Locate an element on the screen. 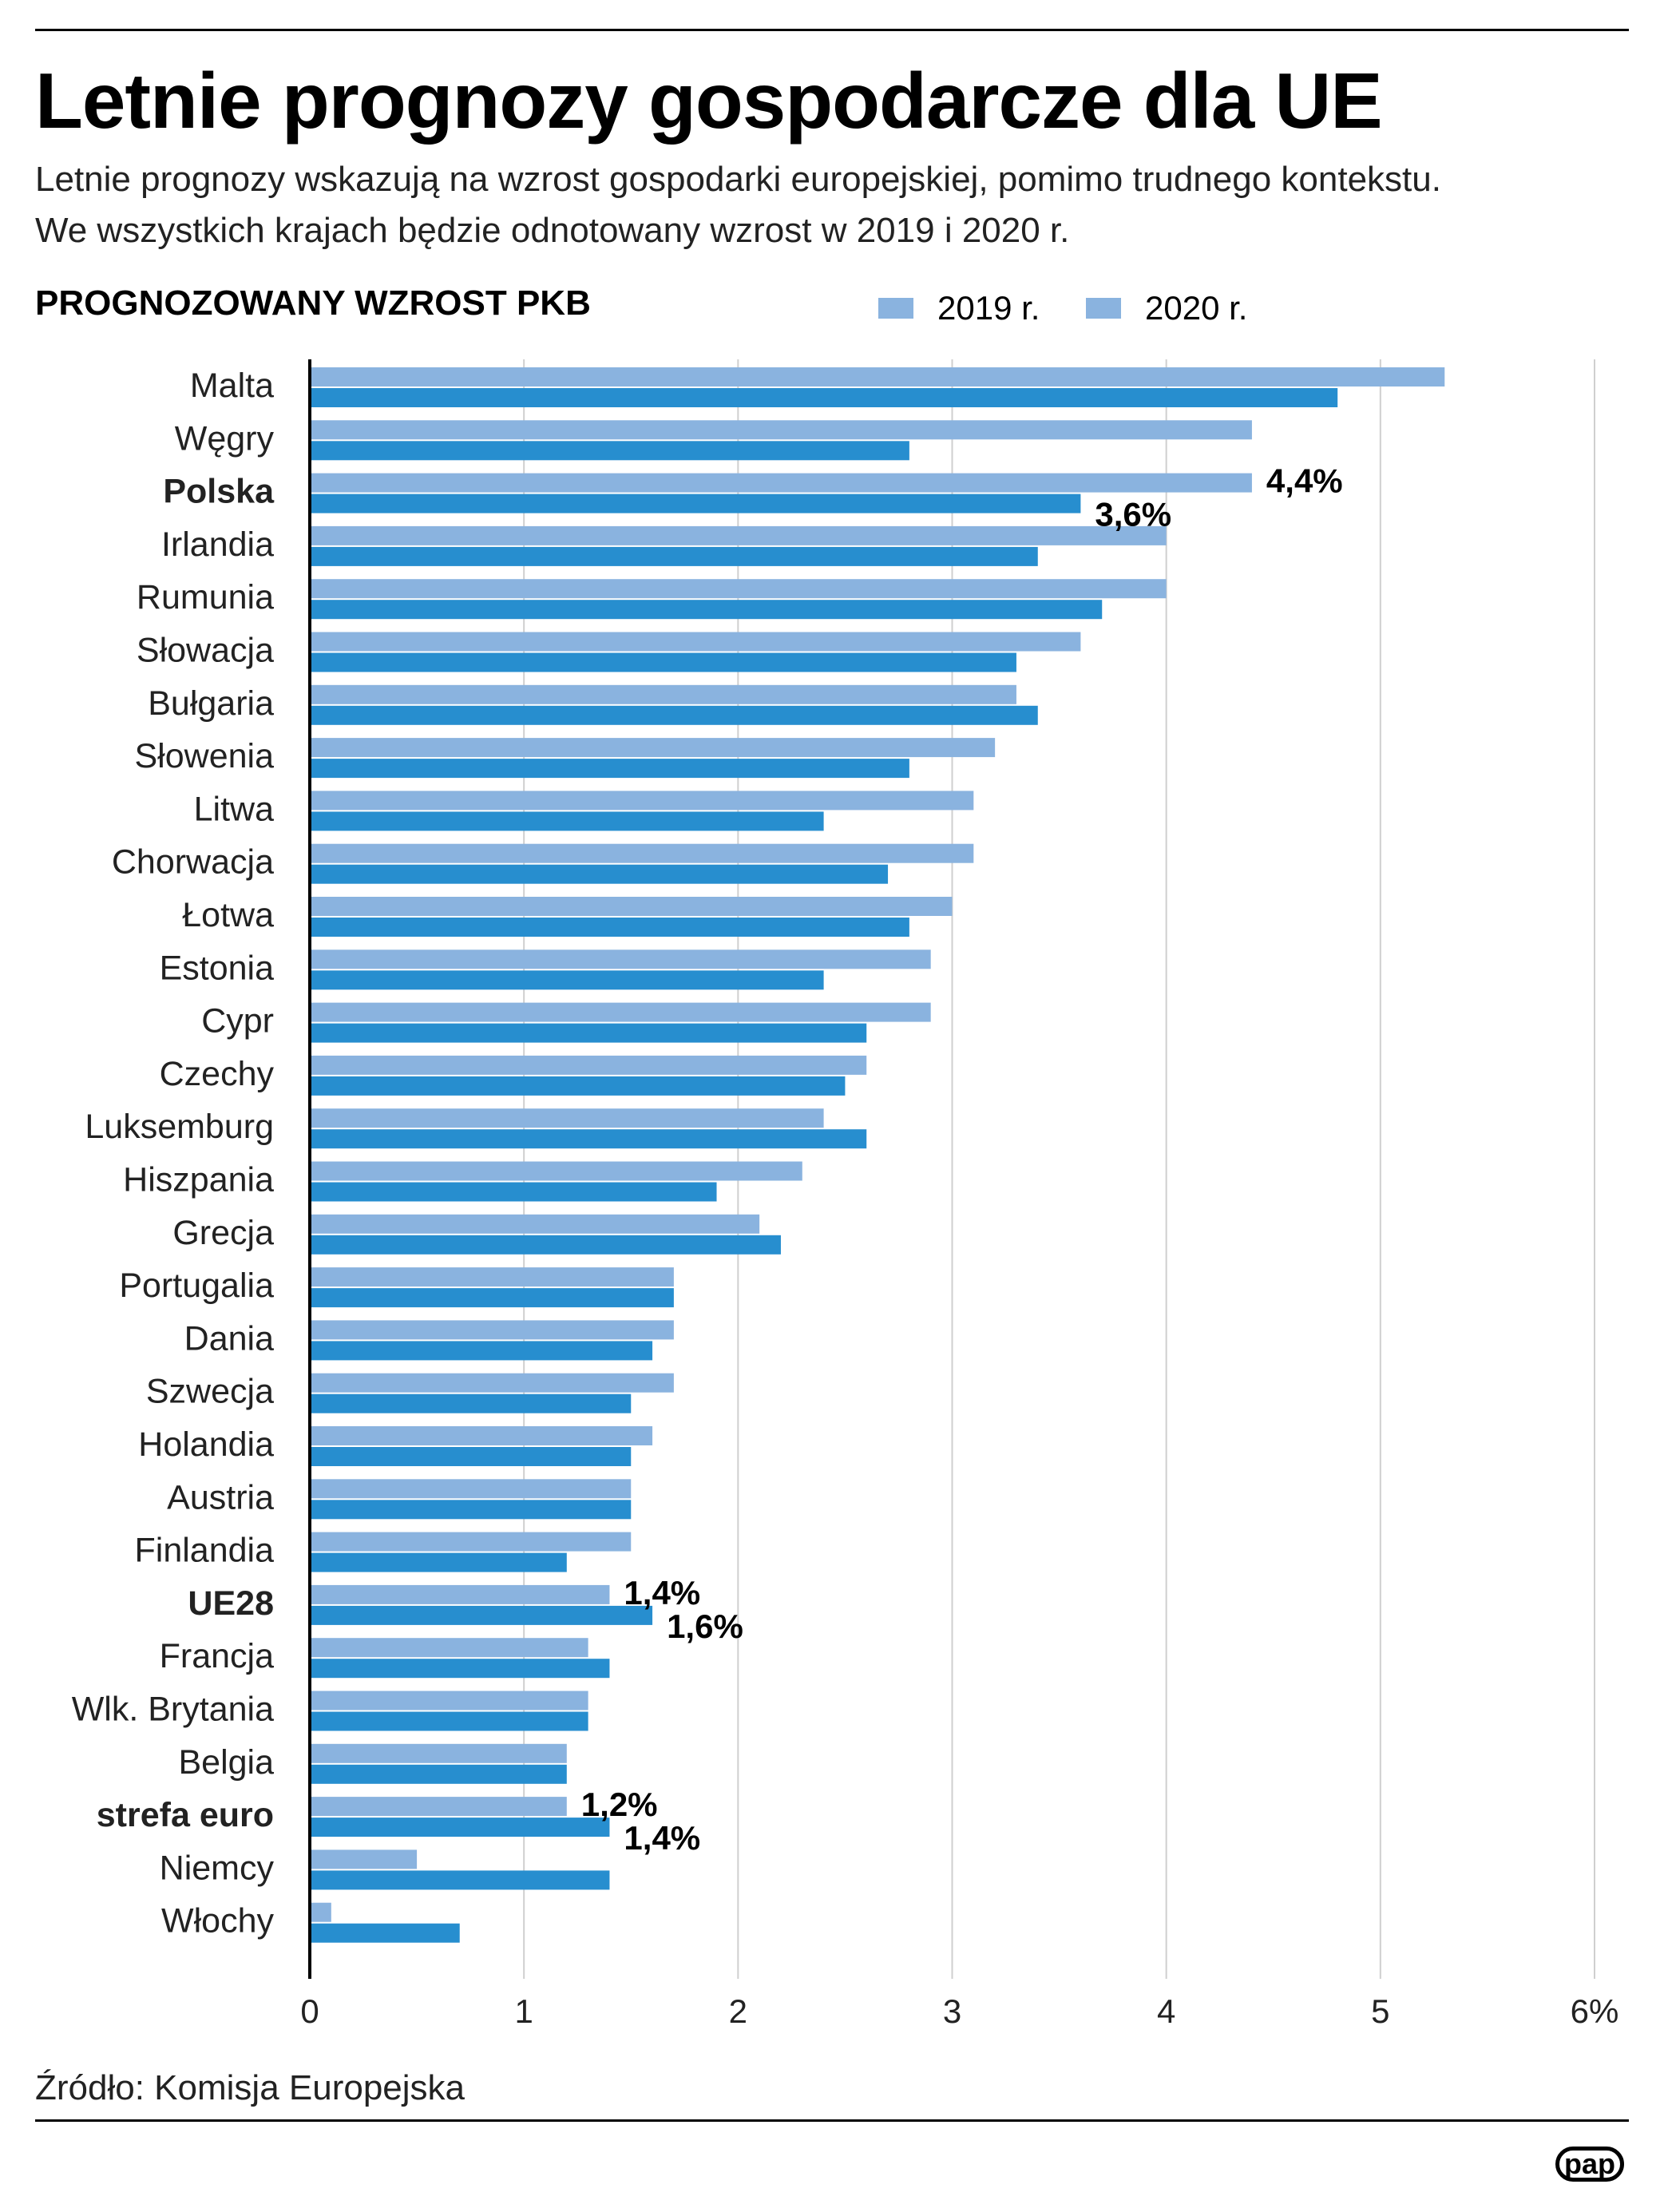 Image resolution: width=1664 pixels, height=2212 pixels. top-rule is located at coordinates (832, 30).